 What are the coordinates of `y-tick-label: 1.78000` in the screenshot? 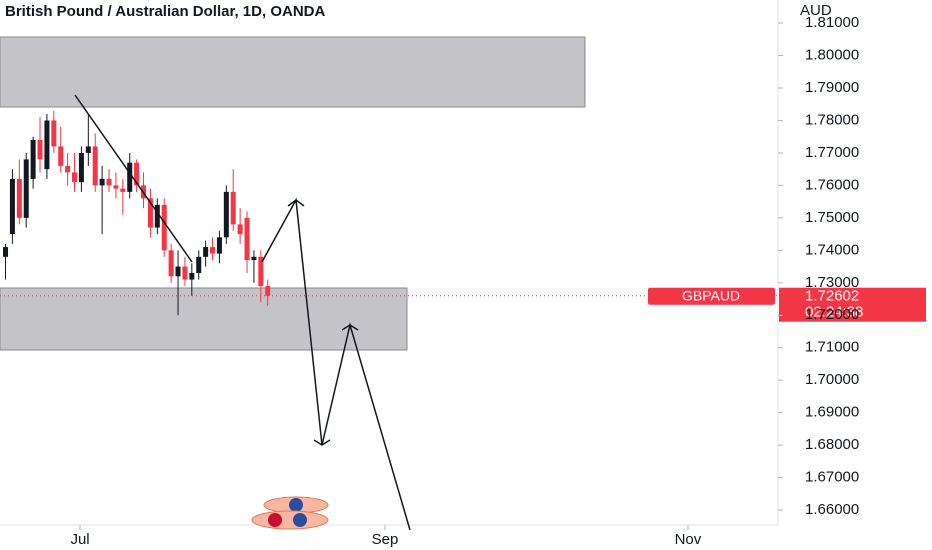 It's located at (832, 119).